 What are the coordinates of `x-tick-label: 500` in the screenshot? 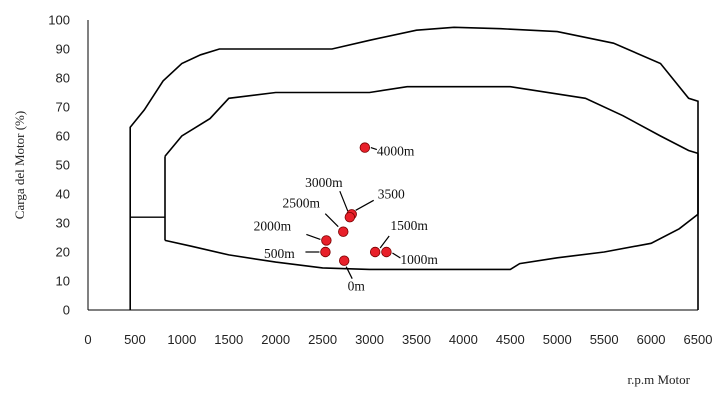 It's located at (135, 339).